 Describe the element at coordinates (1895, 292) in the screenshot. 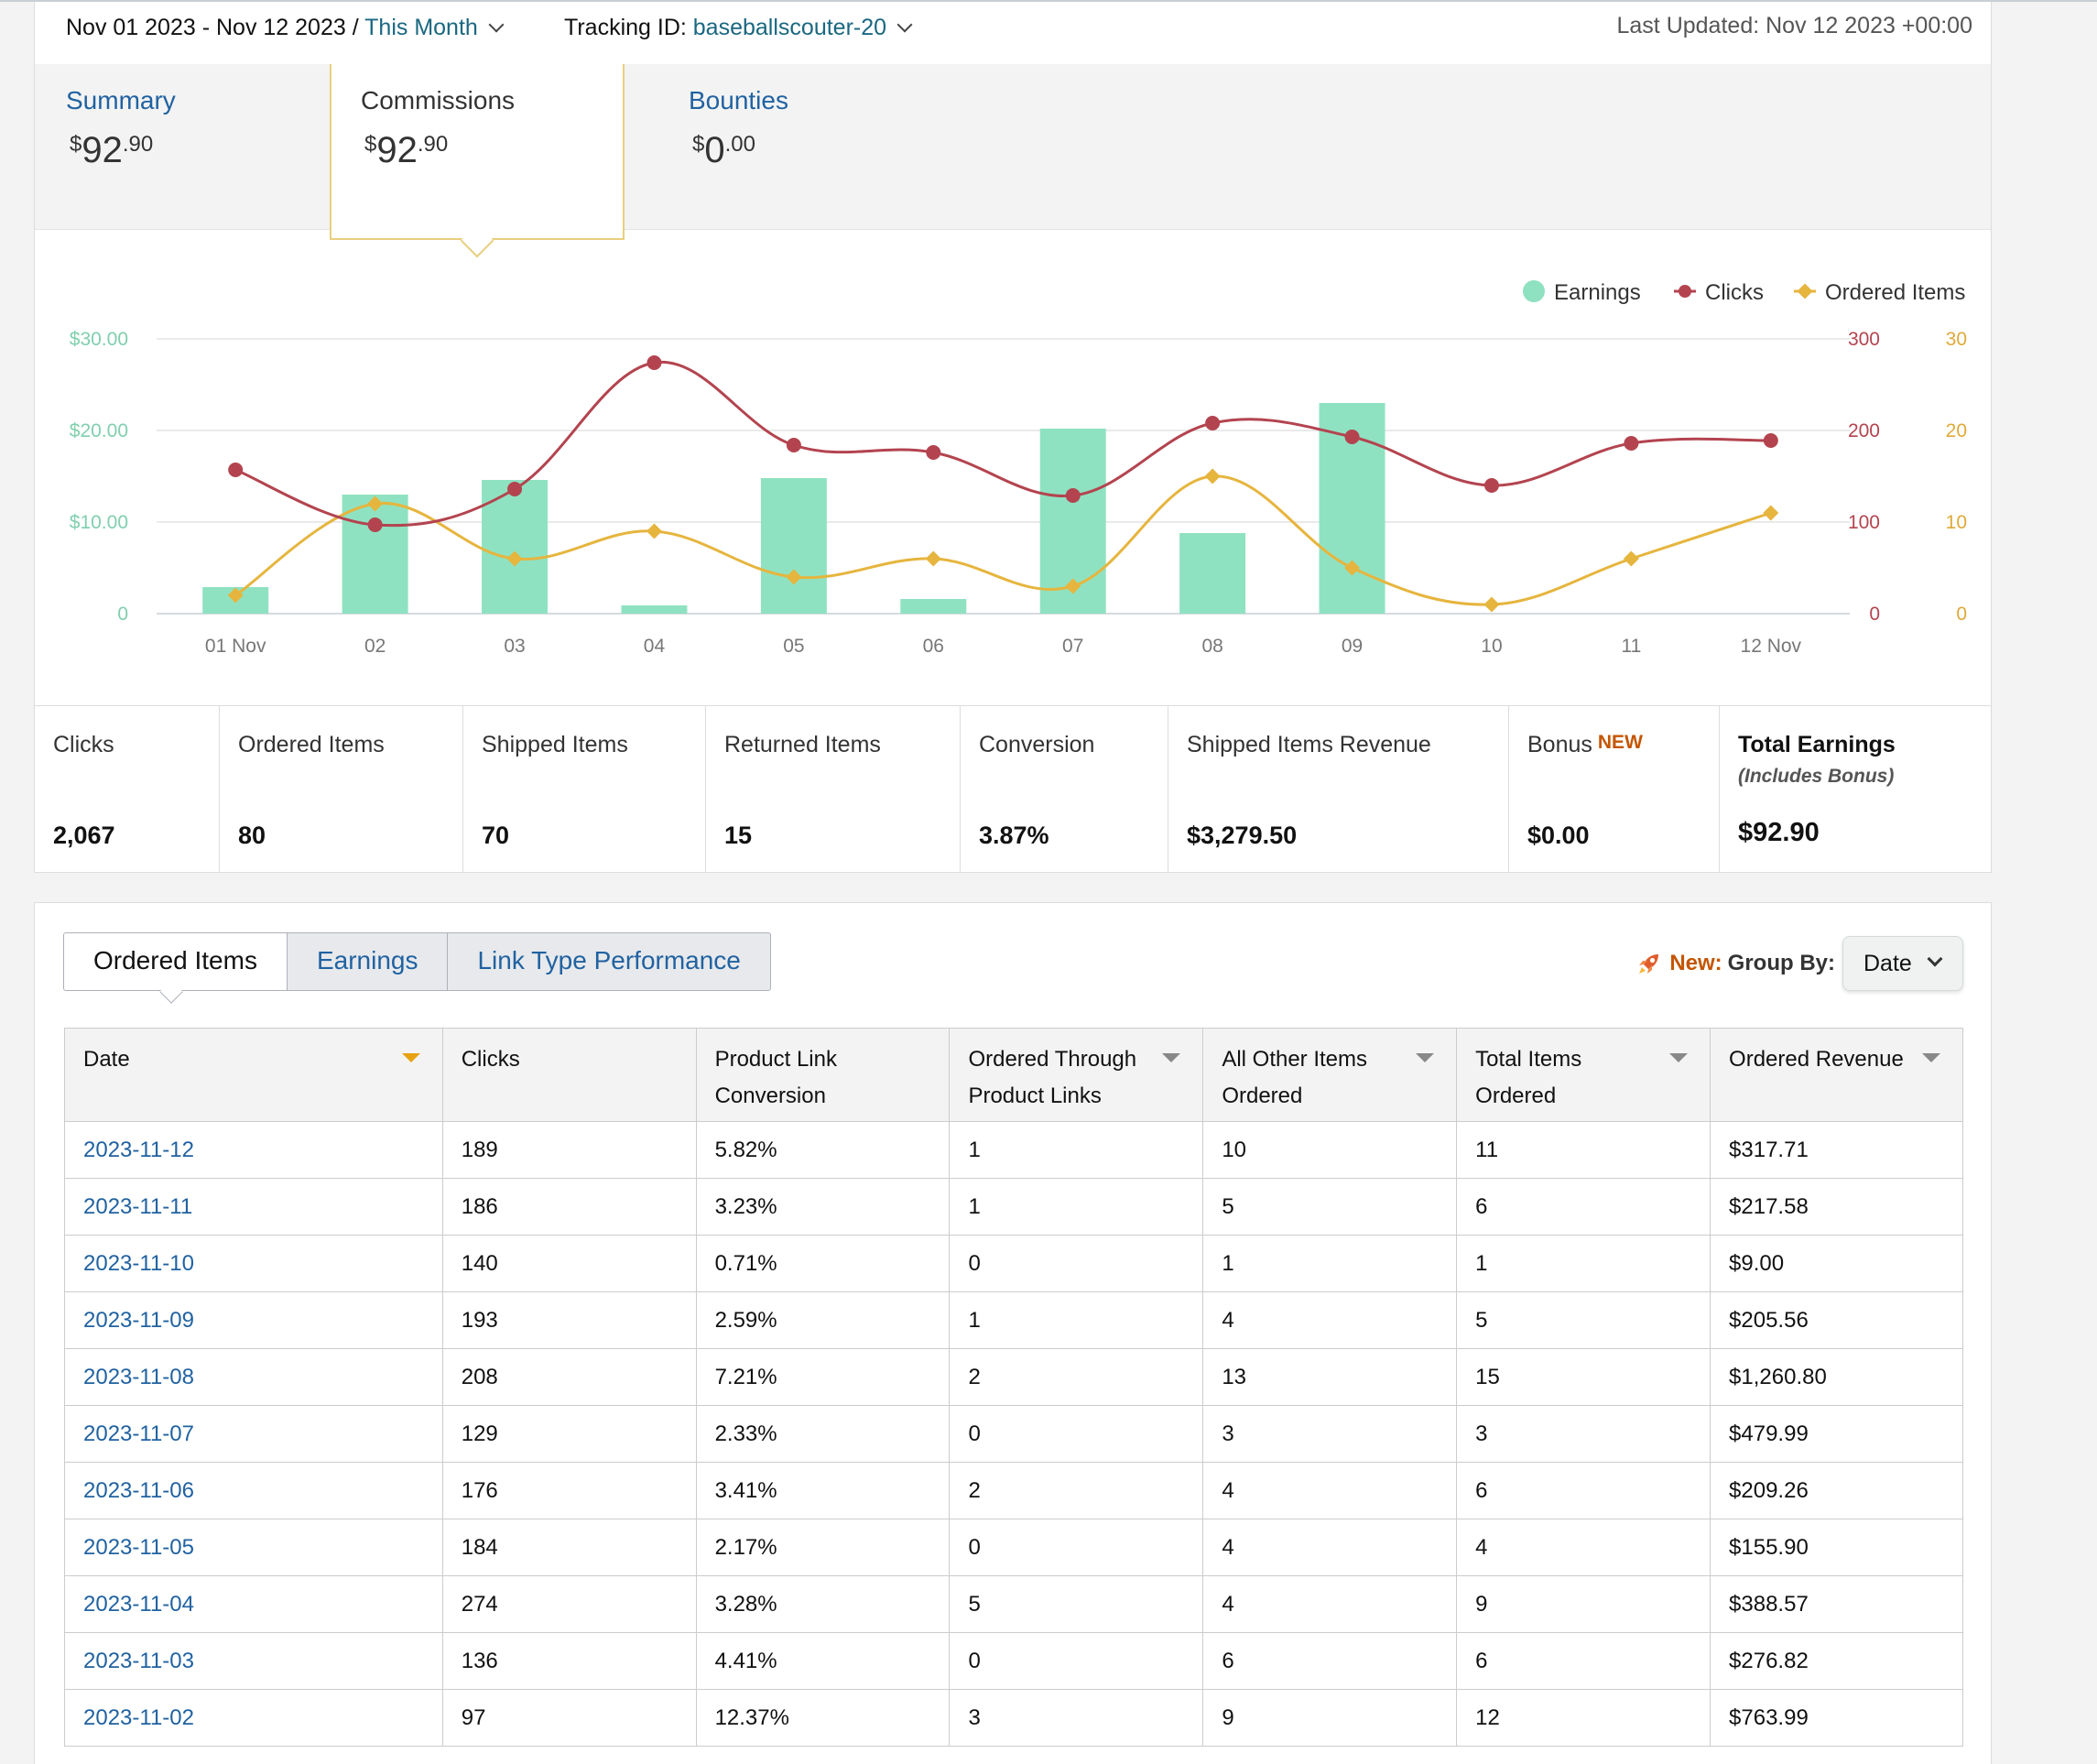

I see `legend-ordered-label: Ordered Items` at that location.